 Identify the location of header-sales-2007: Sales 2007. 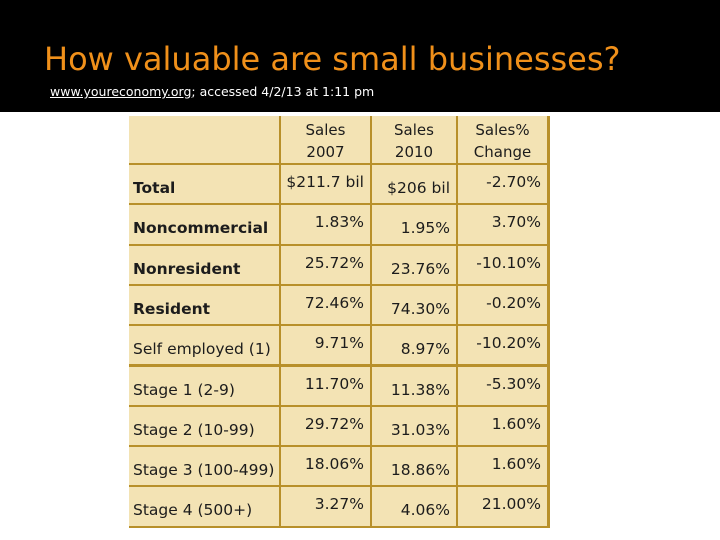
(325, 139).